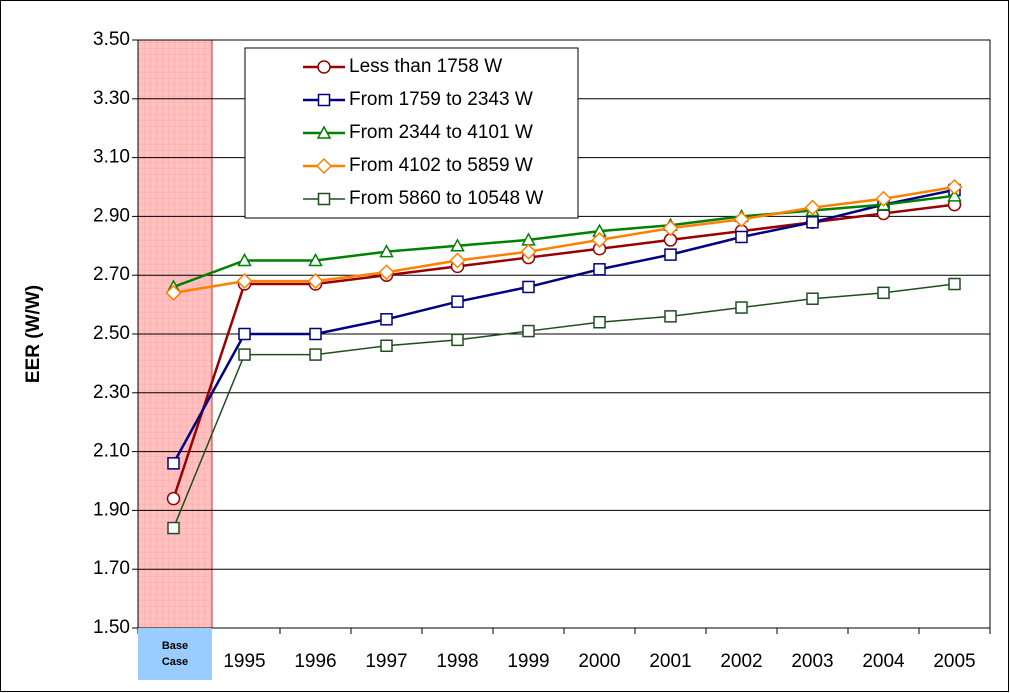 The height and width of the screenshot is (693, 1010). Describe the element at coordinates (954, 661) in the screenshot. I see `x-tick-label: 2005` at that location.